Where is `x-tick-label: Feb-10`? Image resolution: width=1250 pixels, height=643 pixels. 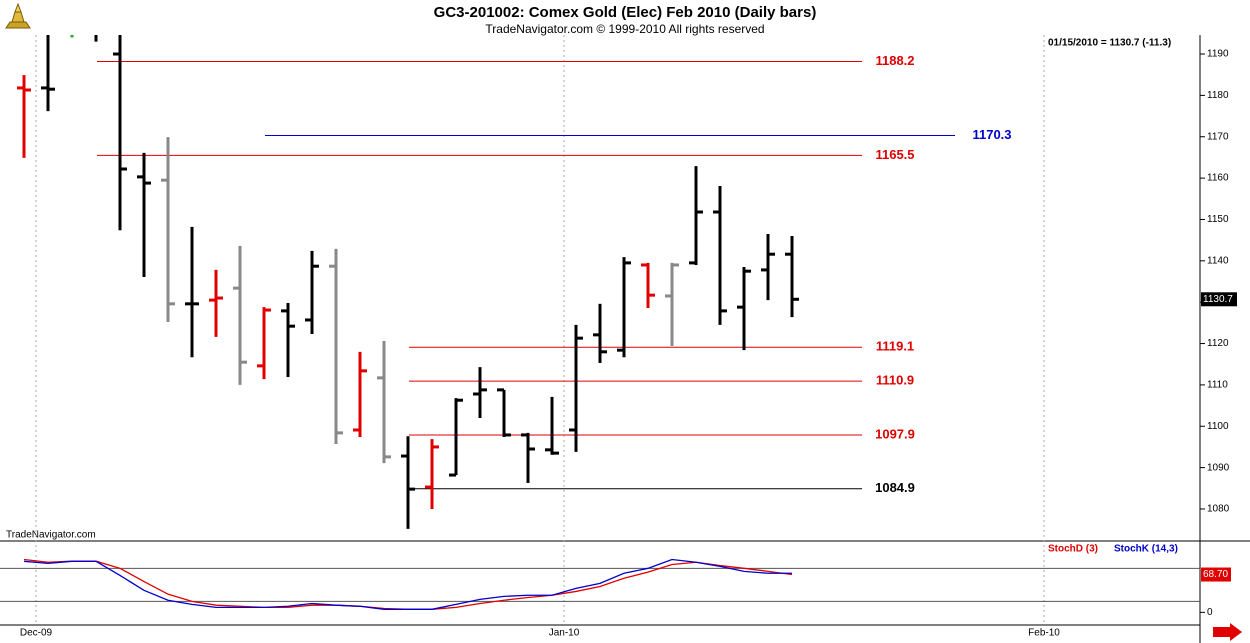
x-tick-label: Feb-10 is located at coordinates (1044, 633).